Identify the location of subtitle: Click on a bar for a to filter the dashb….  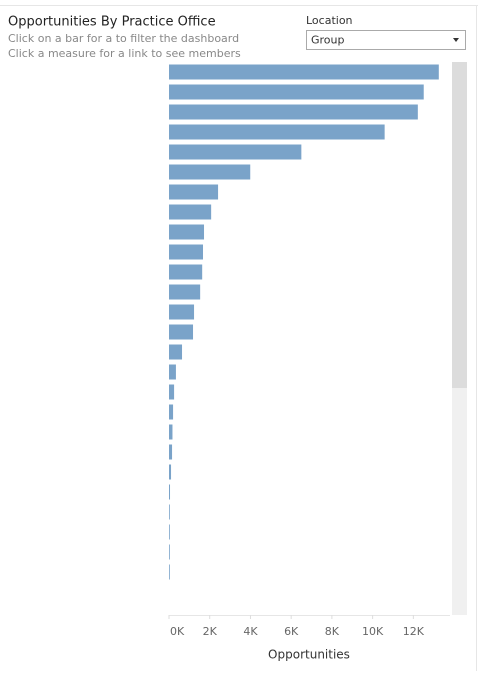
(123, 38).